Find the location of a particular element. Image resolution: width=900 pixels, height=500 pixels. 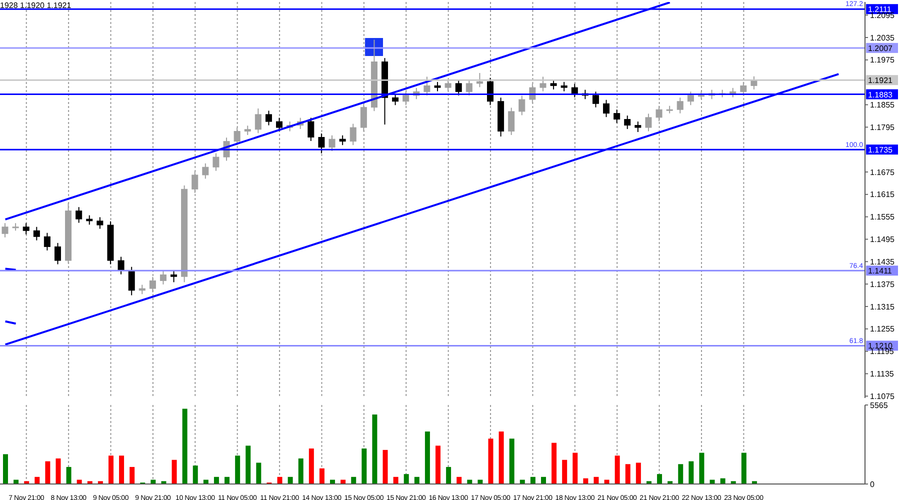

y-tick-label: 1.1135 is located at coordinates (882, 374).